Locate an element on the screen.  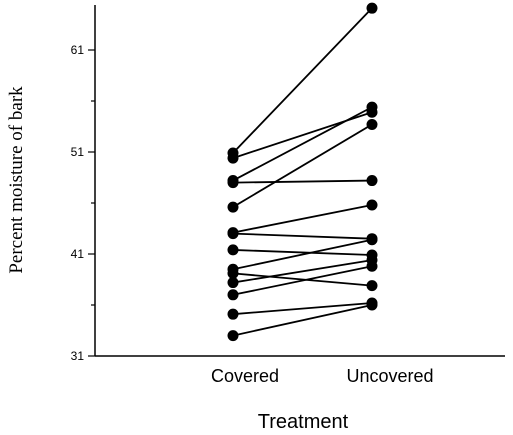
y-tick-label: 31 is located at coordinates (78, 356).